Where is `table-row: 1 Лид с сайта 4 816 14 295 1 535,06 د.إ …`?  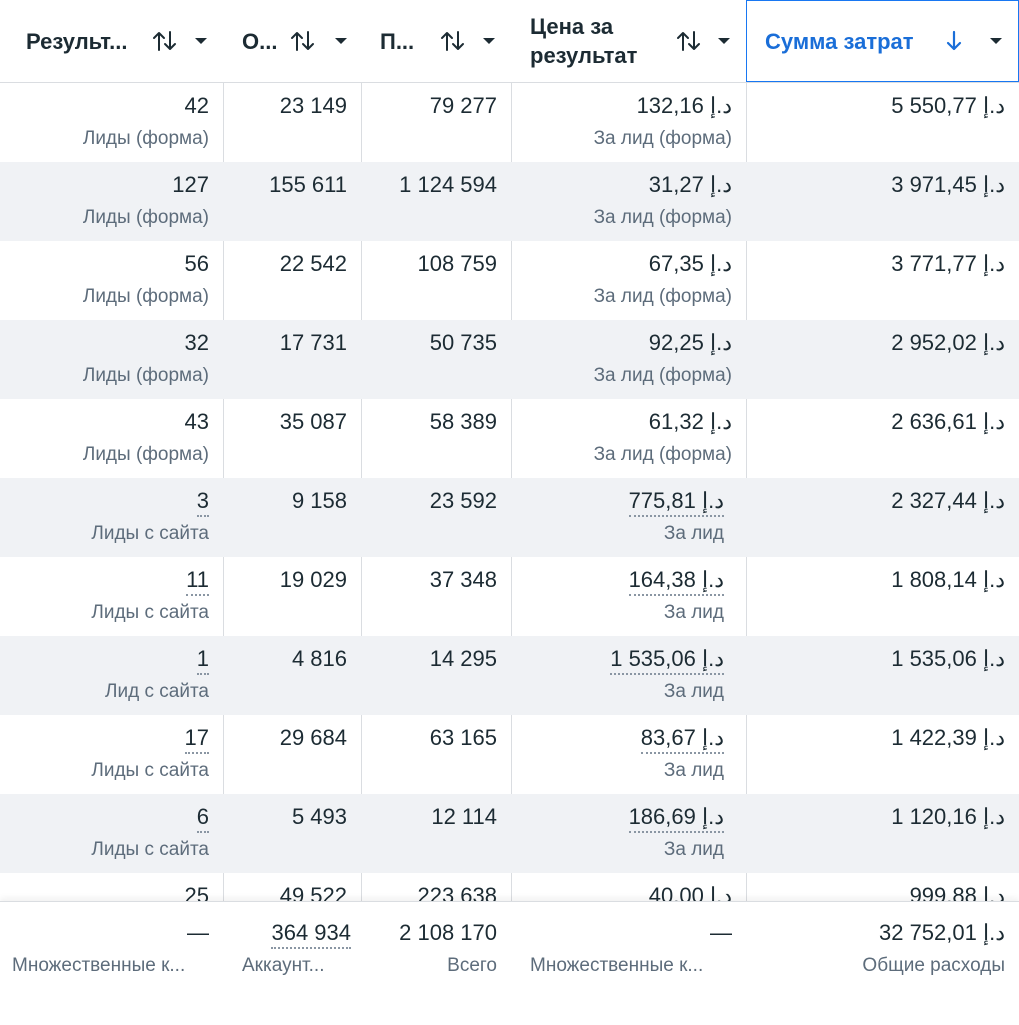
table-row: 1 Лид с сайта 4 816 14 295 1 535,06 د.إ … is located at coordinates (509, 675).